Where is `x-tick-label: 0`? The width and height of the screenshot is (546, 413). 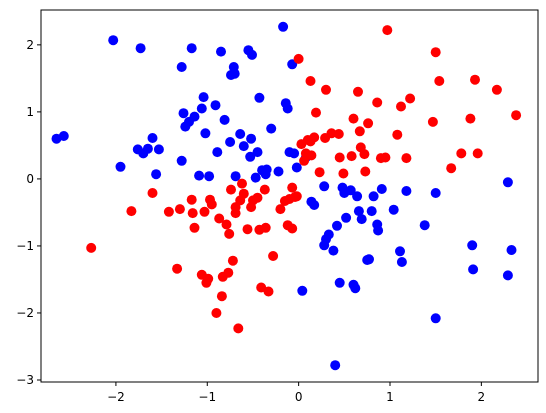
x-tick-label: 0 is located at coordinates (299, 397).